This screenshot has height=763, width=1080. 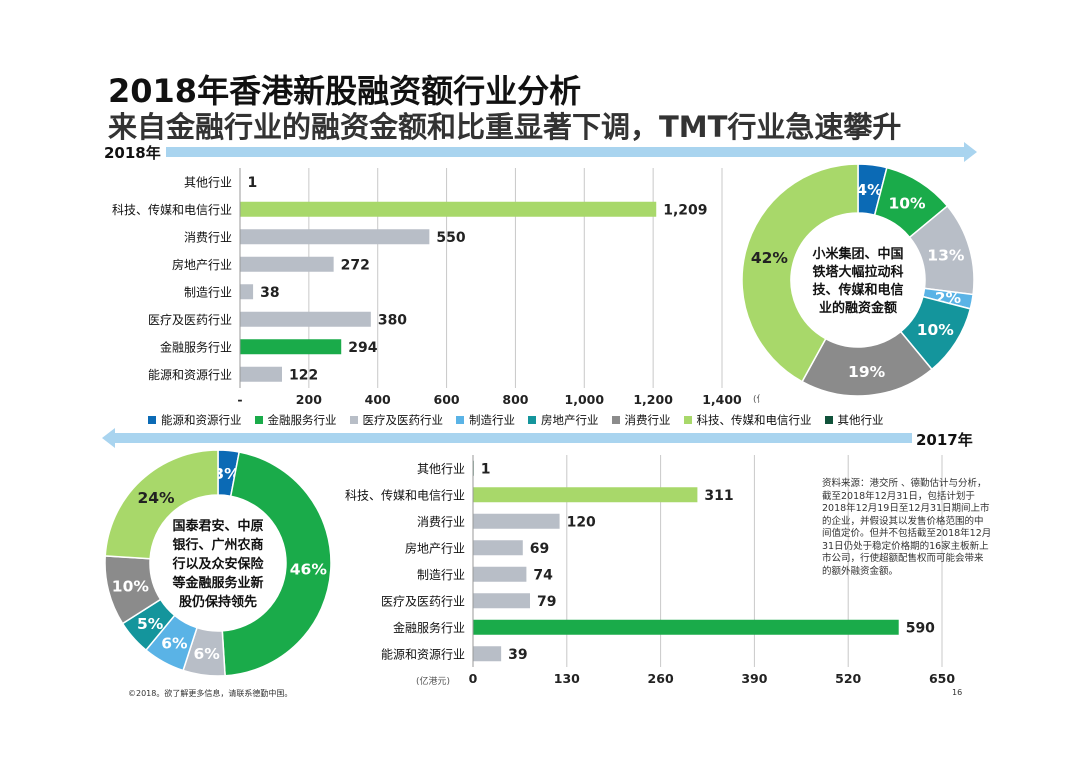 I want to click on value-label: 69, so click(x=539, y=549).